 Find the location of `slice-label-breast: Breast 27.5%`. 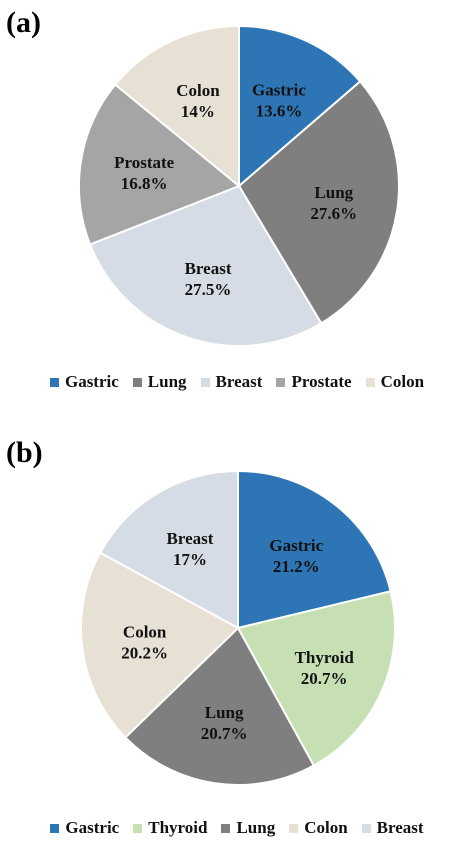

slice-label-breast: Breast 27.5% is located at coordinates (208, 279).